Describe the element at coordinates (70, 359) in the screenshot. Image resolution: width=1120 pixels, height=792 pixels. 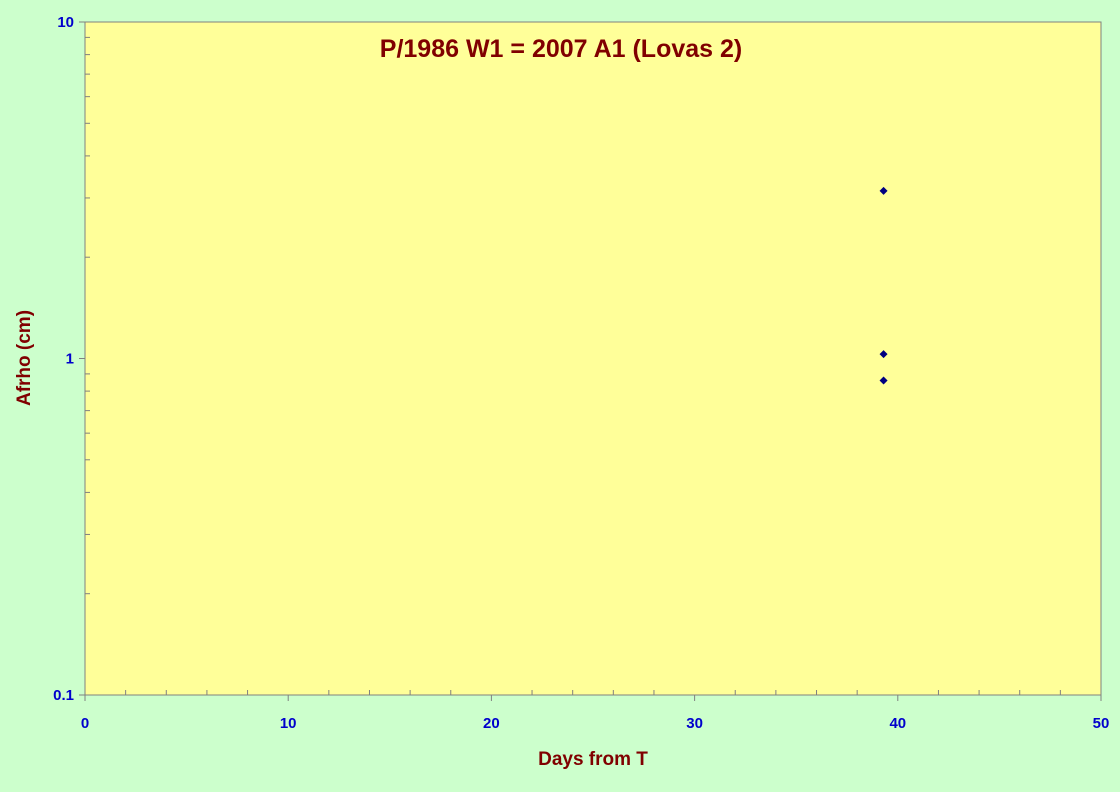
I see `y-tick-label: 1` at that location.